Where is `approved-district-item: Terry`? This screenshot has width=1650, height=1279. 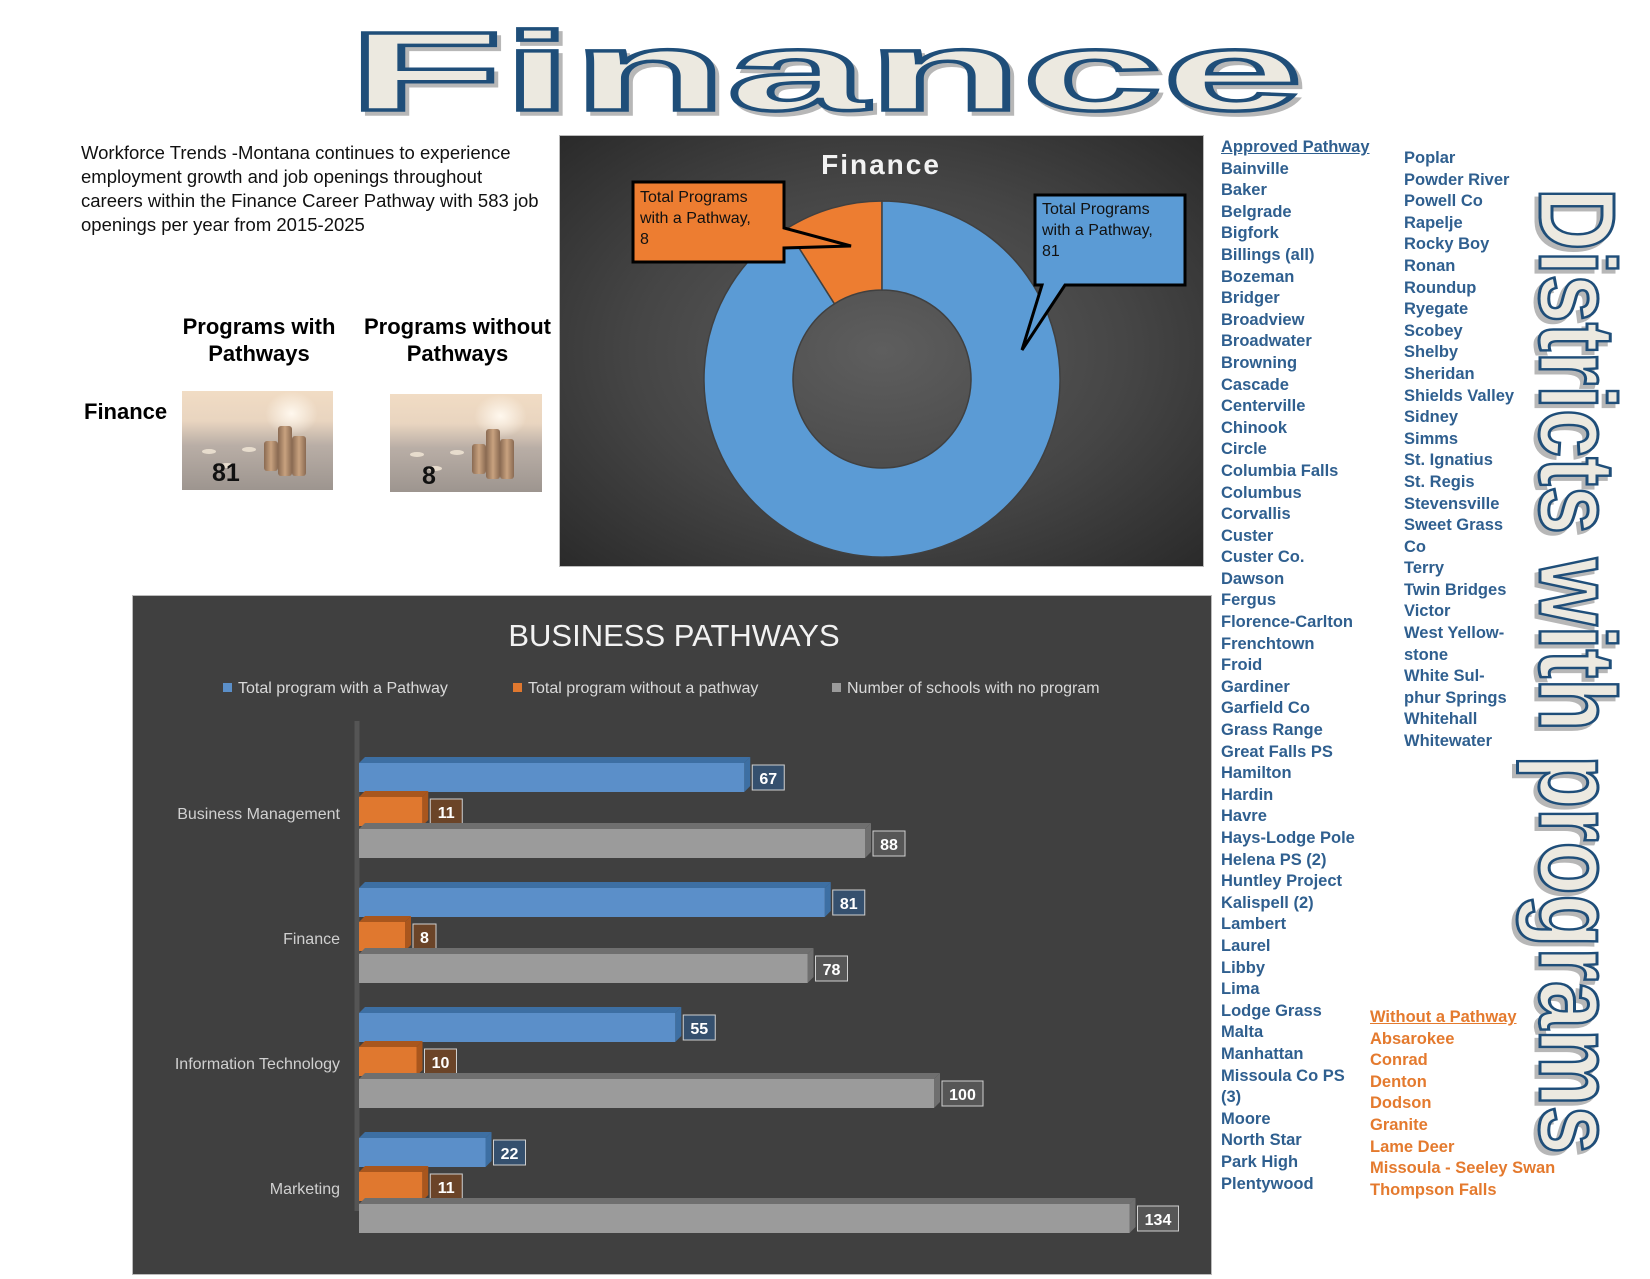 approved-district-item: Terry is located at coordinates (1424, 568).